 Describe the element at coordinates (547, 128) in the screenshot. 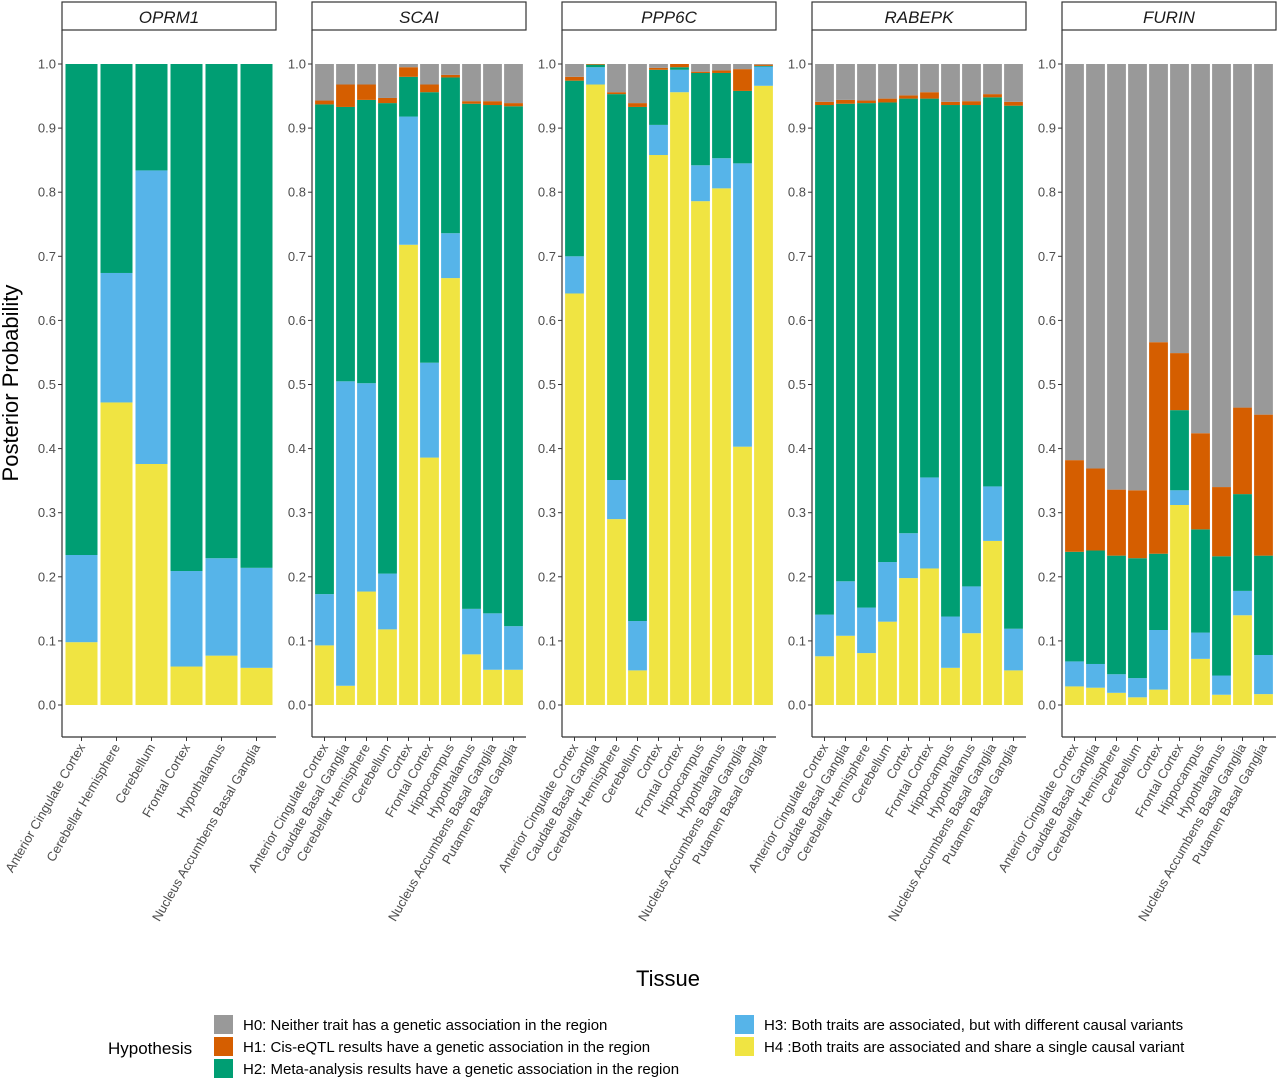

I see `y-tick-label: 0.9` at that location.